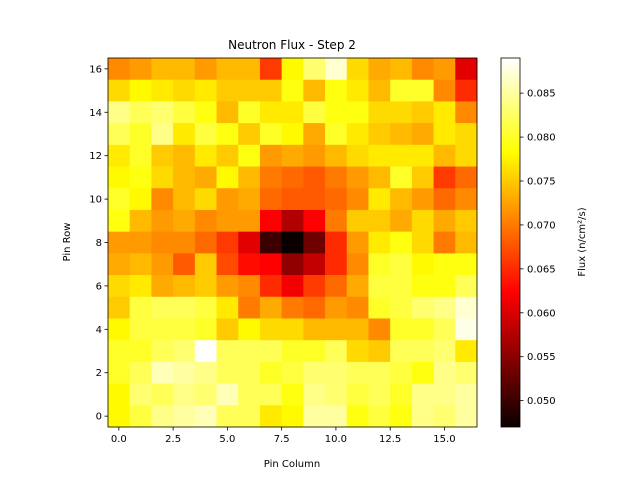  Describe the element at coordinates (98, 243) in the screenshot. I see `y-axis-ticks: 0 2 4 6 8 10 12 14 16` at that location.